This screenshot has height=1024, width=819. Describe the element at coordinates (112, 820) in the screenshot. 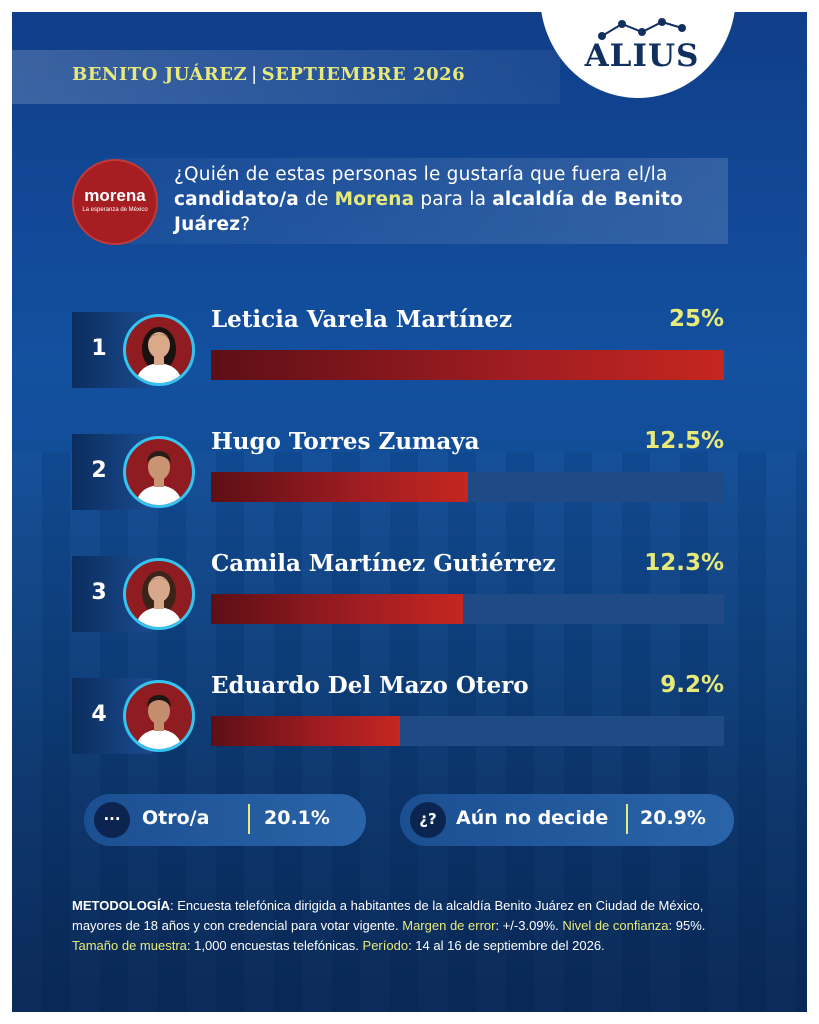

I see `ellipsis-icon: ···` at that location.